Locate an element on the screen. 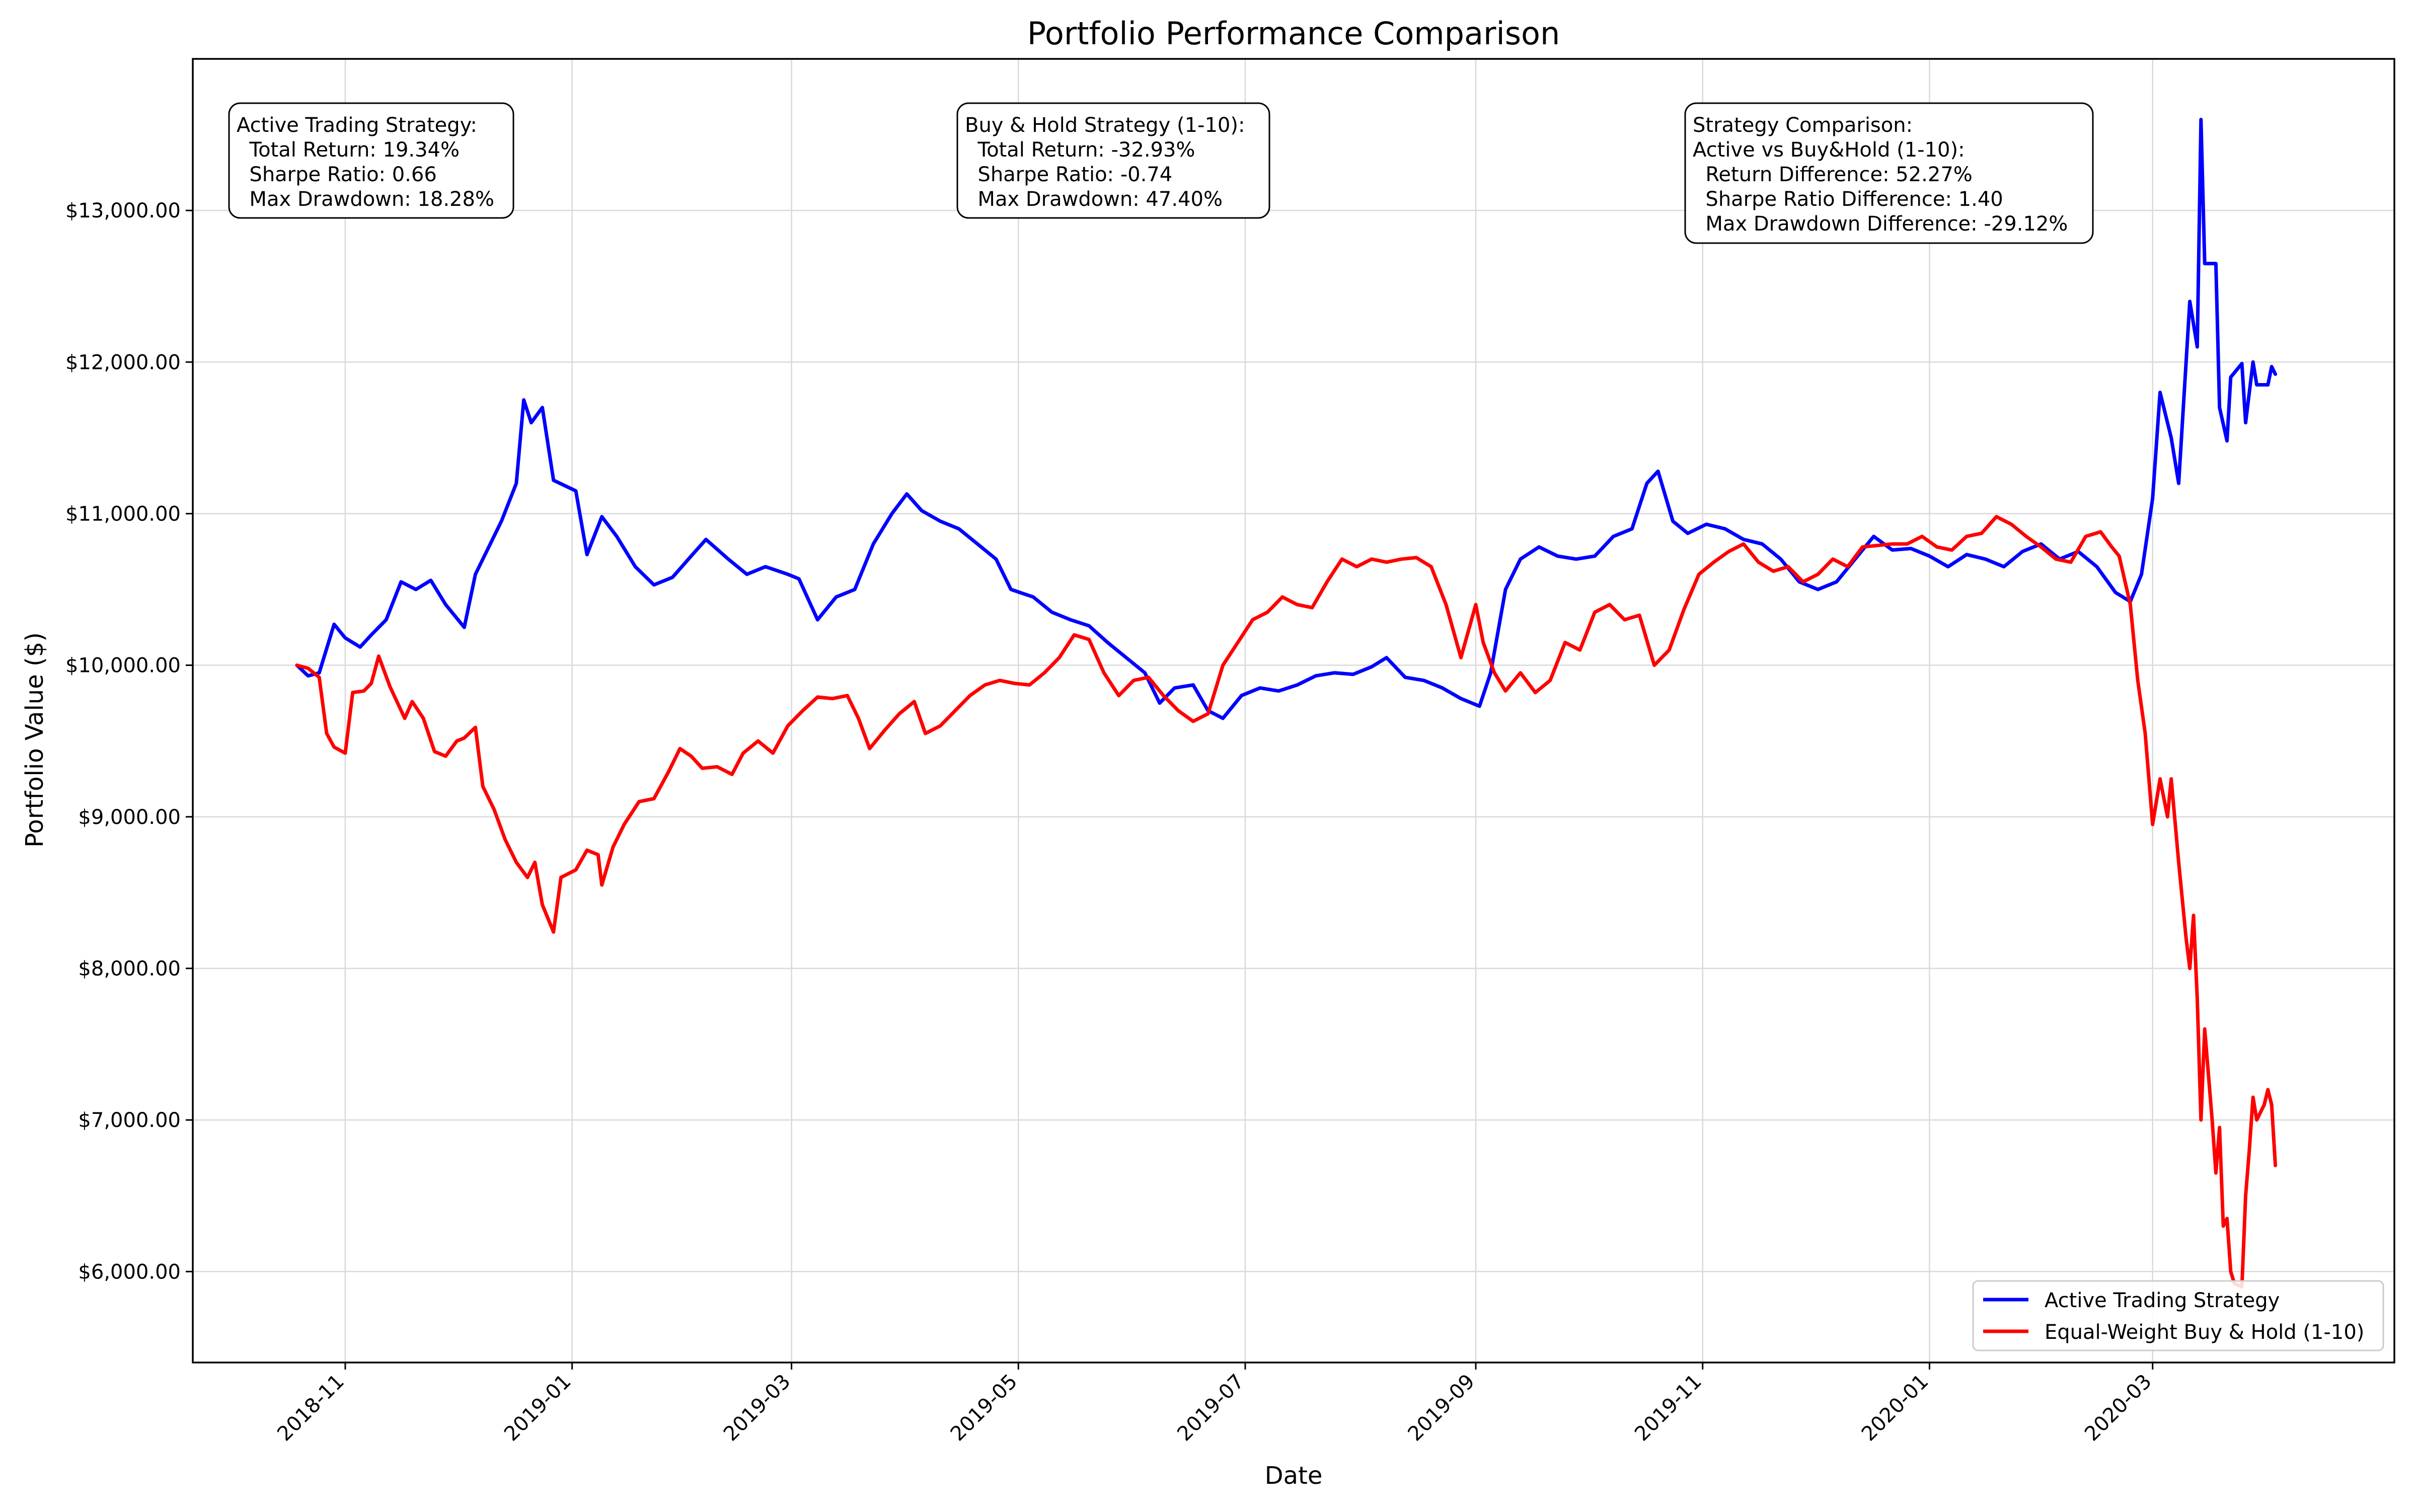 This screenshot has height=1512, width=2416. annotation-line: Total Return: 19.34% is located at coordinates (348, 150).